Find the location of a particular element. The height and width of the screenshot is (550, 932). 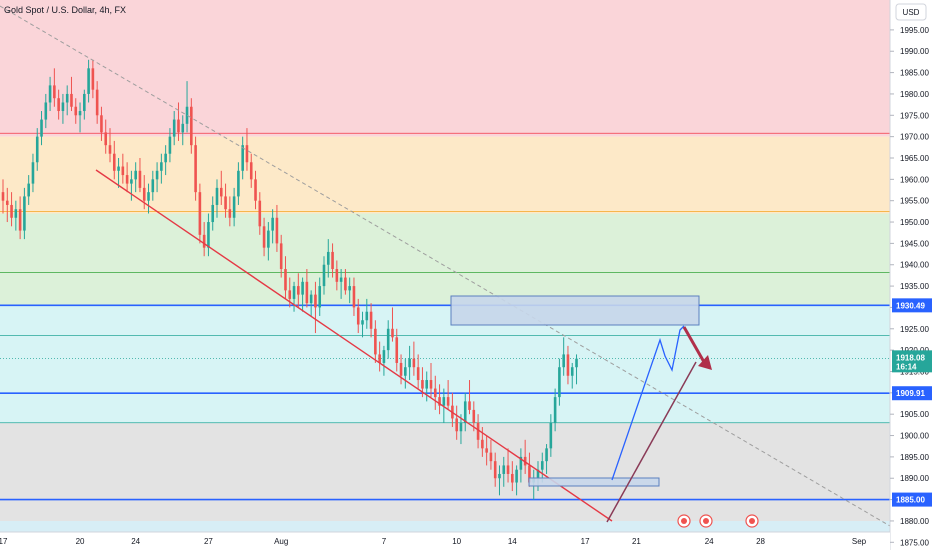

time-tick-label: 21 is located at coordinates (636, 541).